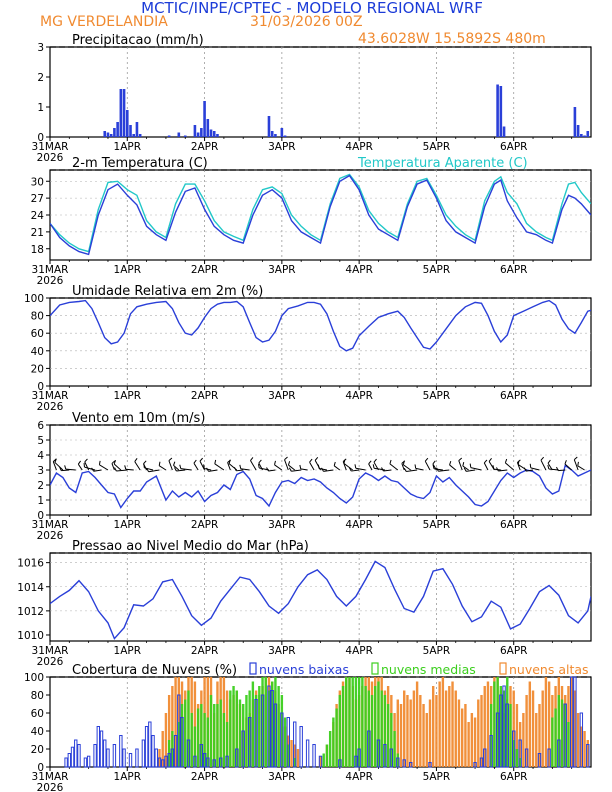 The image size is (612, 792). I want to click on y-tick-label: 1014, so click(30, 588).